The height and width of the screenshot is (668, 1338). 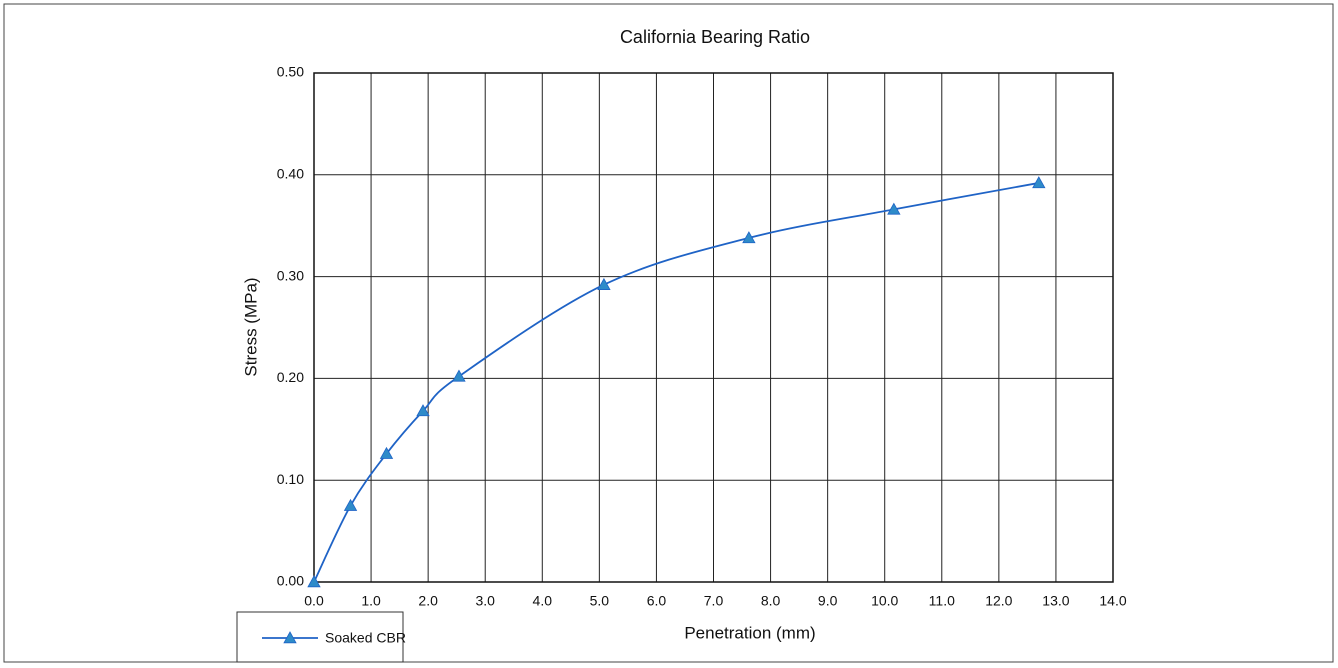 I want to click on x-tick-label: 12.0, so click(x=998, y=601).